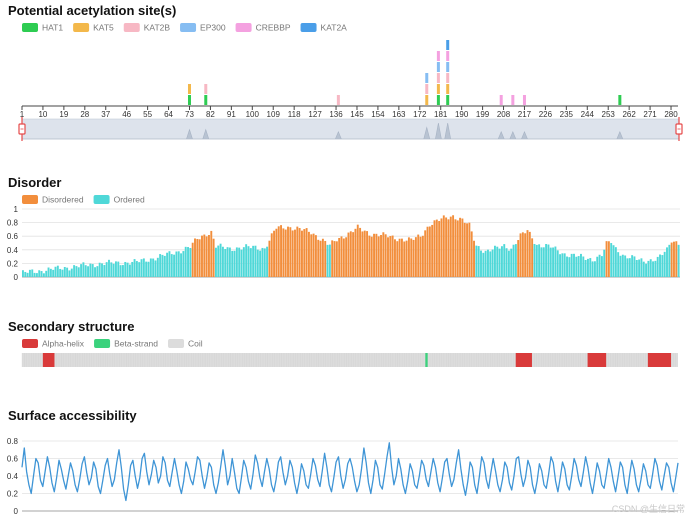  What do you see at coordinates (620, 100) in the screenshot?
I see `site-bar-258-hat1` at bounding box center [620, 100].